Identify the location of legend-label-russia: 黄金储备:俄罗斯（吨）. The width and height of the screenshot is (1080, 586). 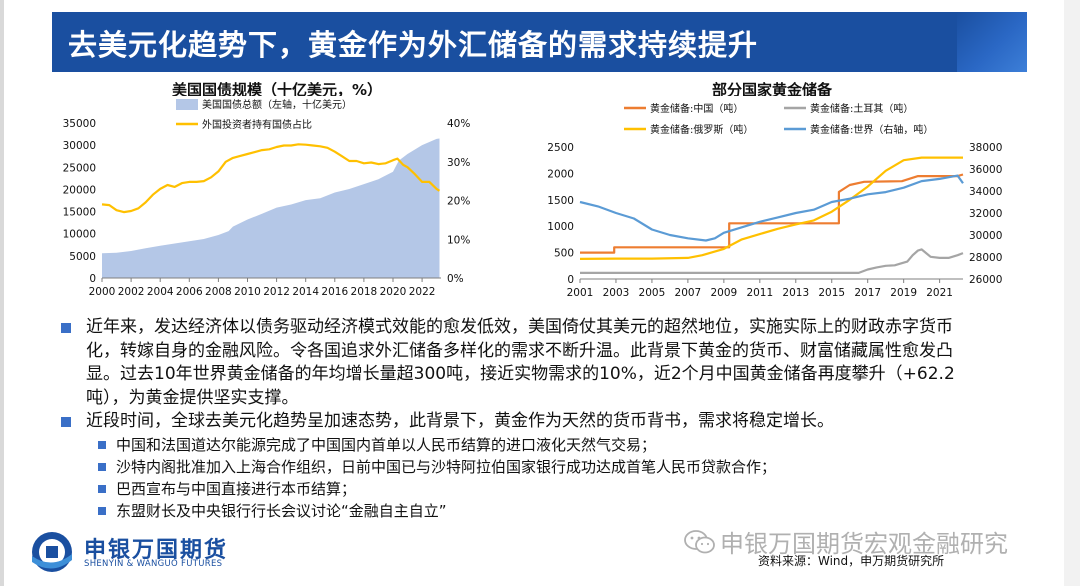
(701, 129).